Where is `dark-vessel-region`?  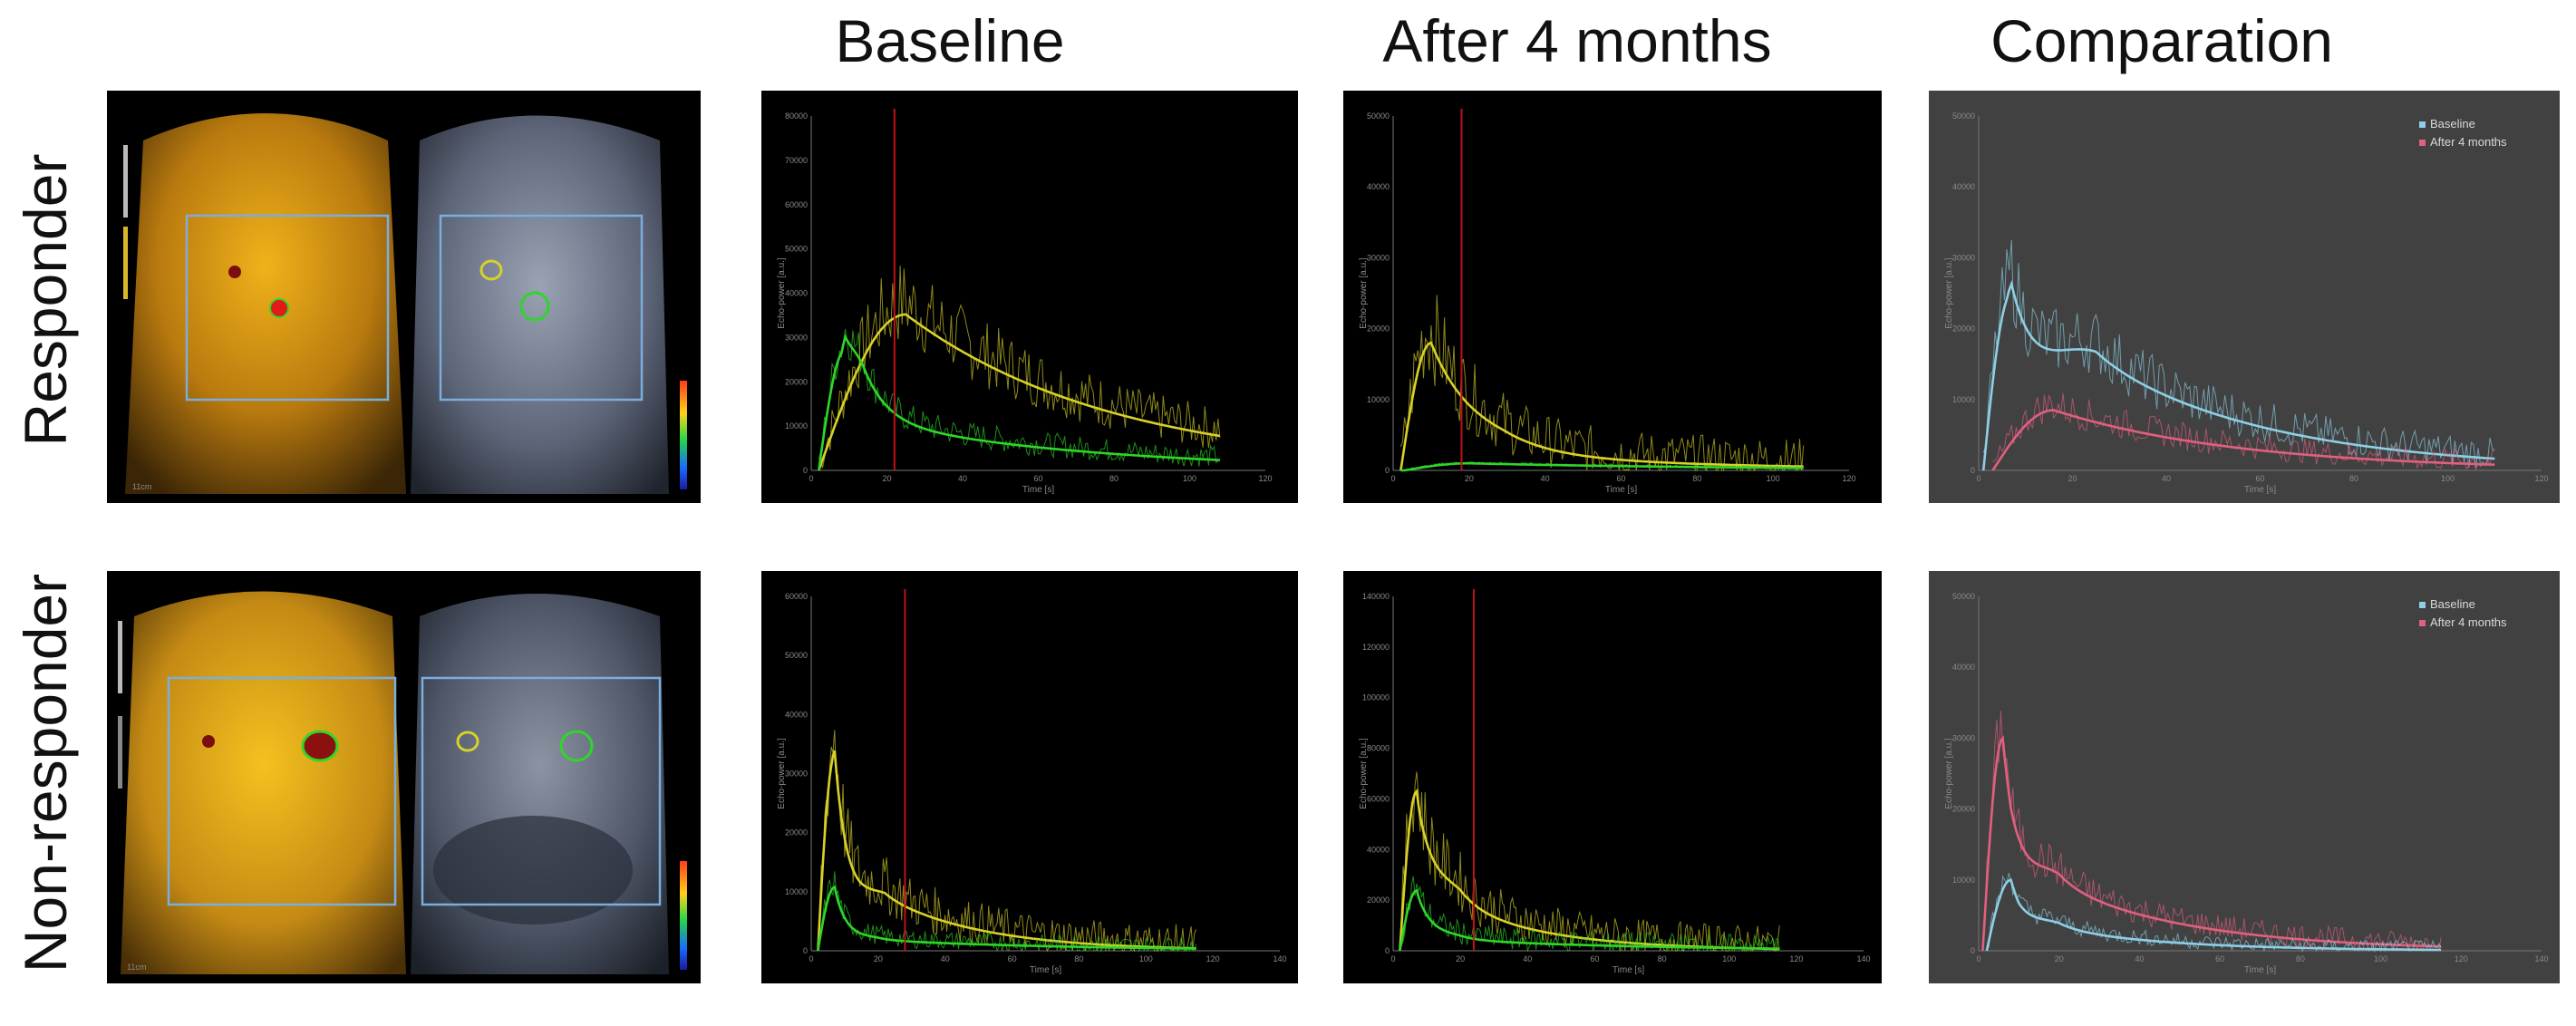
dark-vessel-region is located at coordinates (533, 870).